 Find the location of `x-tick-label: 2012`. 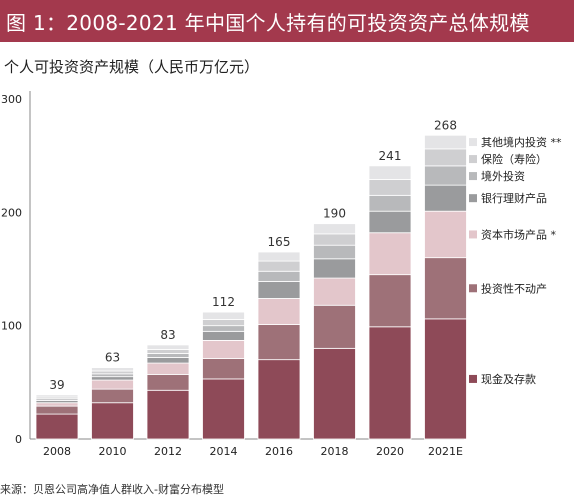

x-tick-label: 2012 is located at coordinates (168, 451).